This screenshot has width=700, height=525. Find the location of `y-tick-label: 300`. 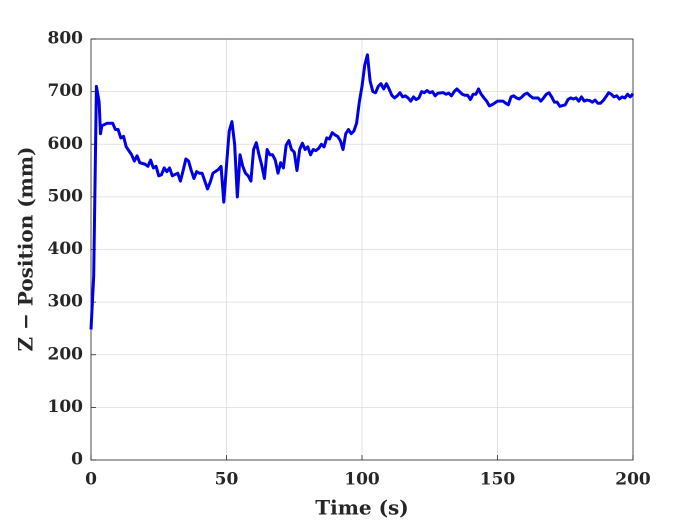

y-tick-label: 300 is located at coordinates (66, 302).